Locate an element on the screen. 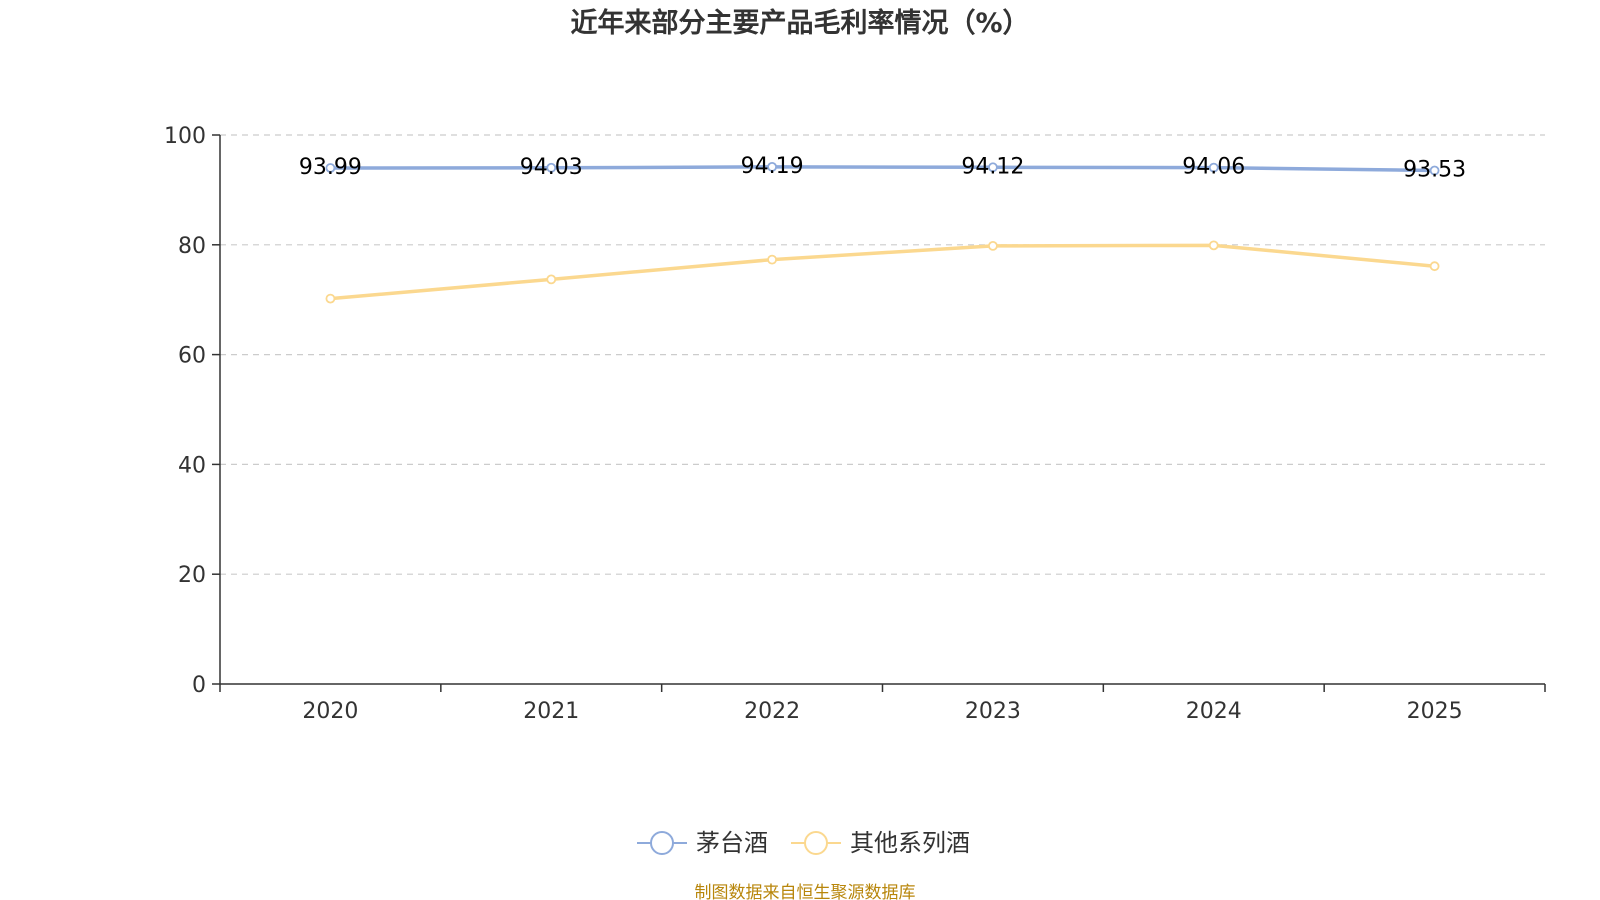  y-tick-label: 0 is located at coordinates (199, 685).